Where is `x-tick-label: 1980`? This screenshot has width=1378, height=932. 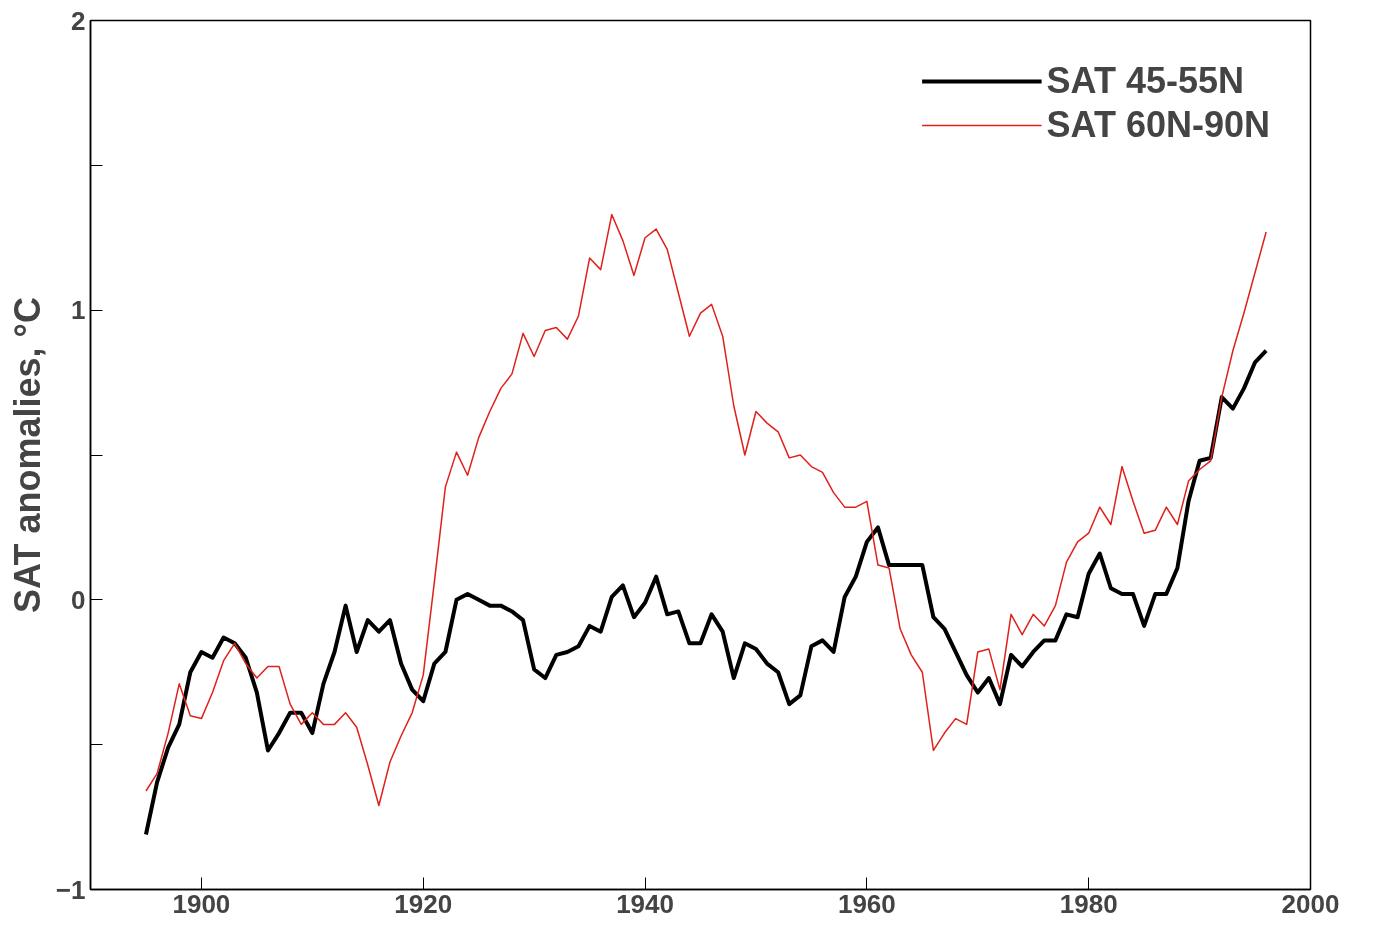 x-tick-label: 1980 is located at coordinates (1088, 903).